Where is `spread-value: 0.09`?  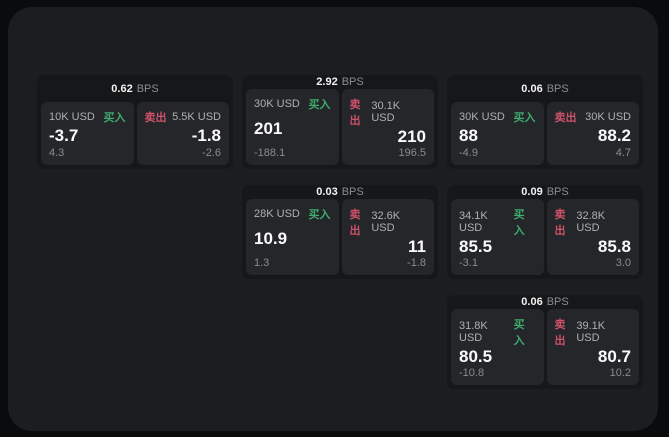
spread-value: 0.09 is located at coordinates (532, 192).